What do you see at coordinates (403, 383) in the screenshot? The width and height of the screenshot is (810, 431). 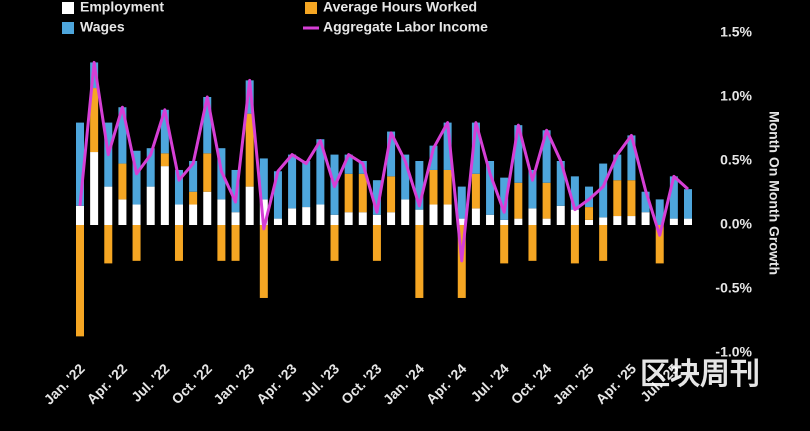 I see `x-tick-label: Jan. '24` at bounding box center [403, 383].